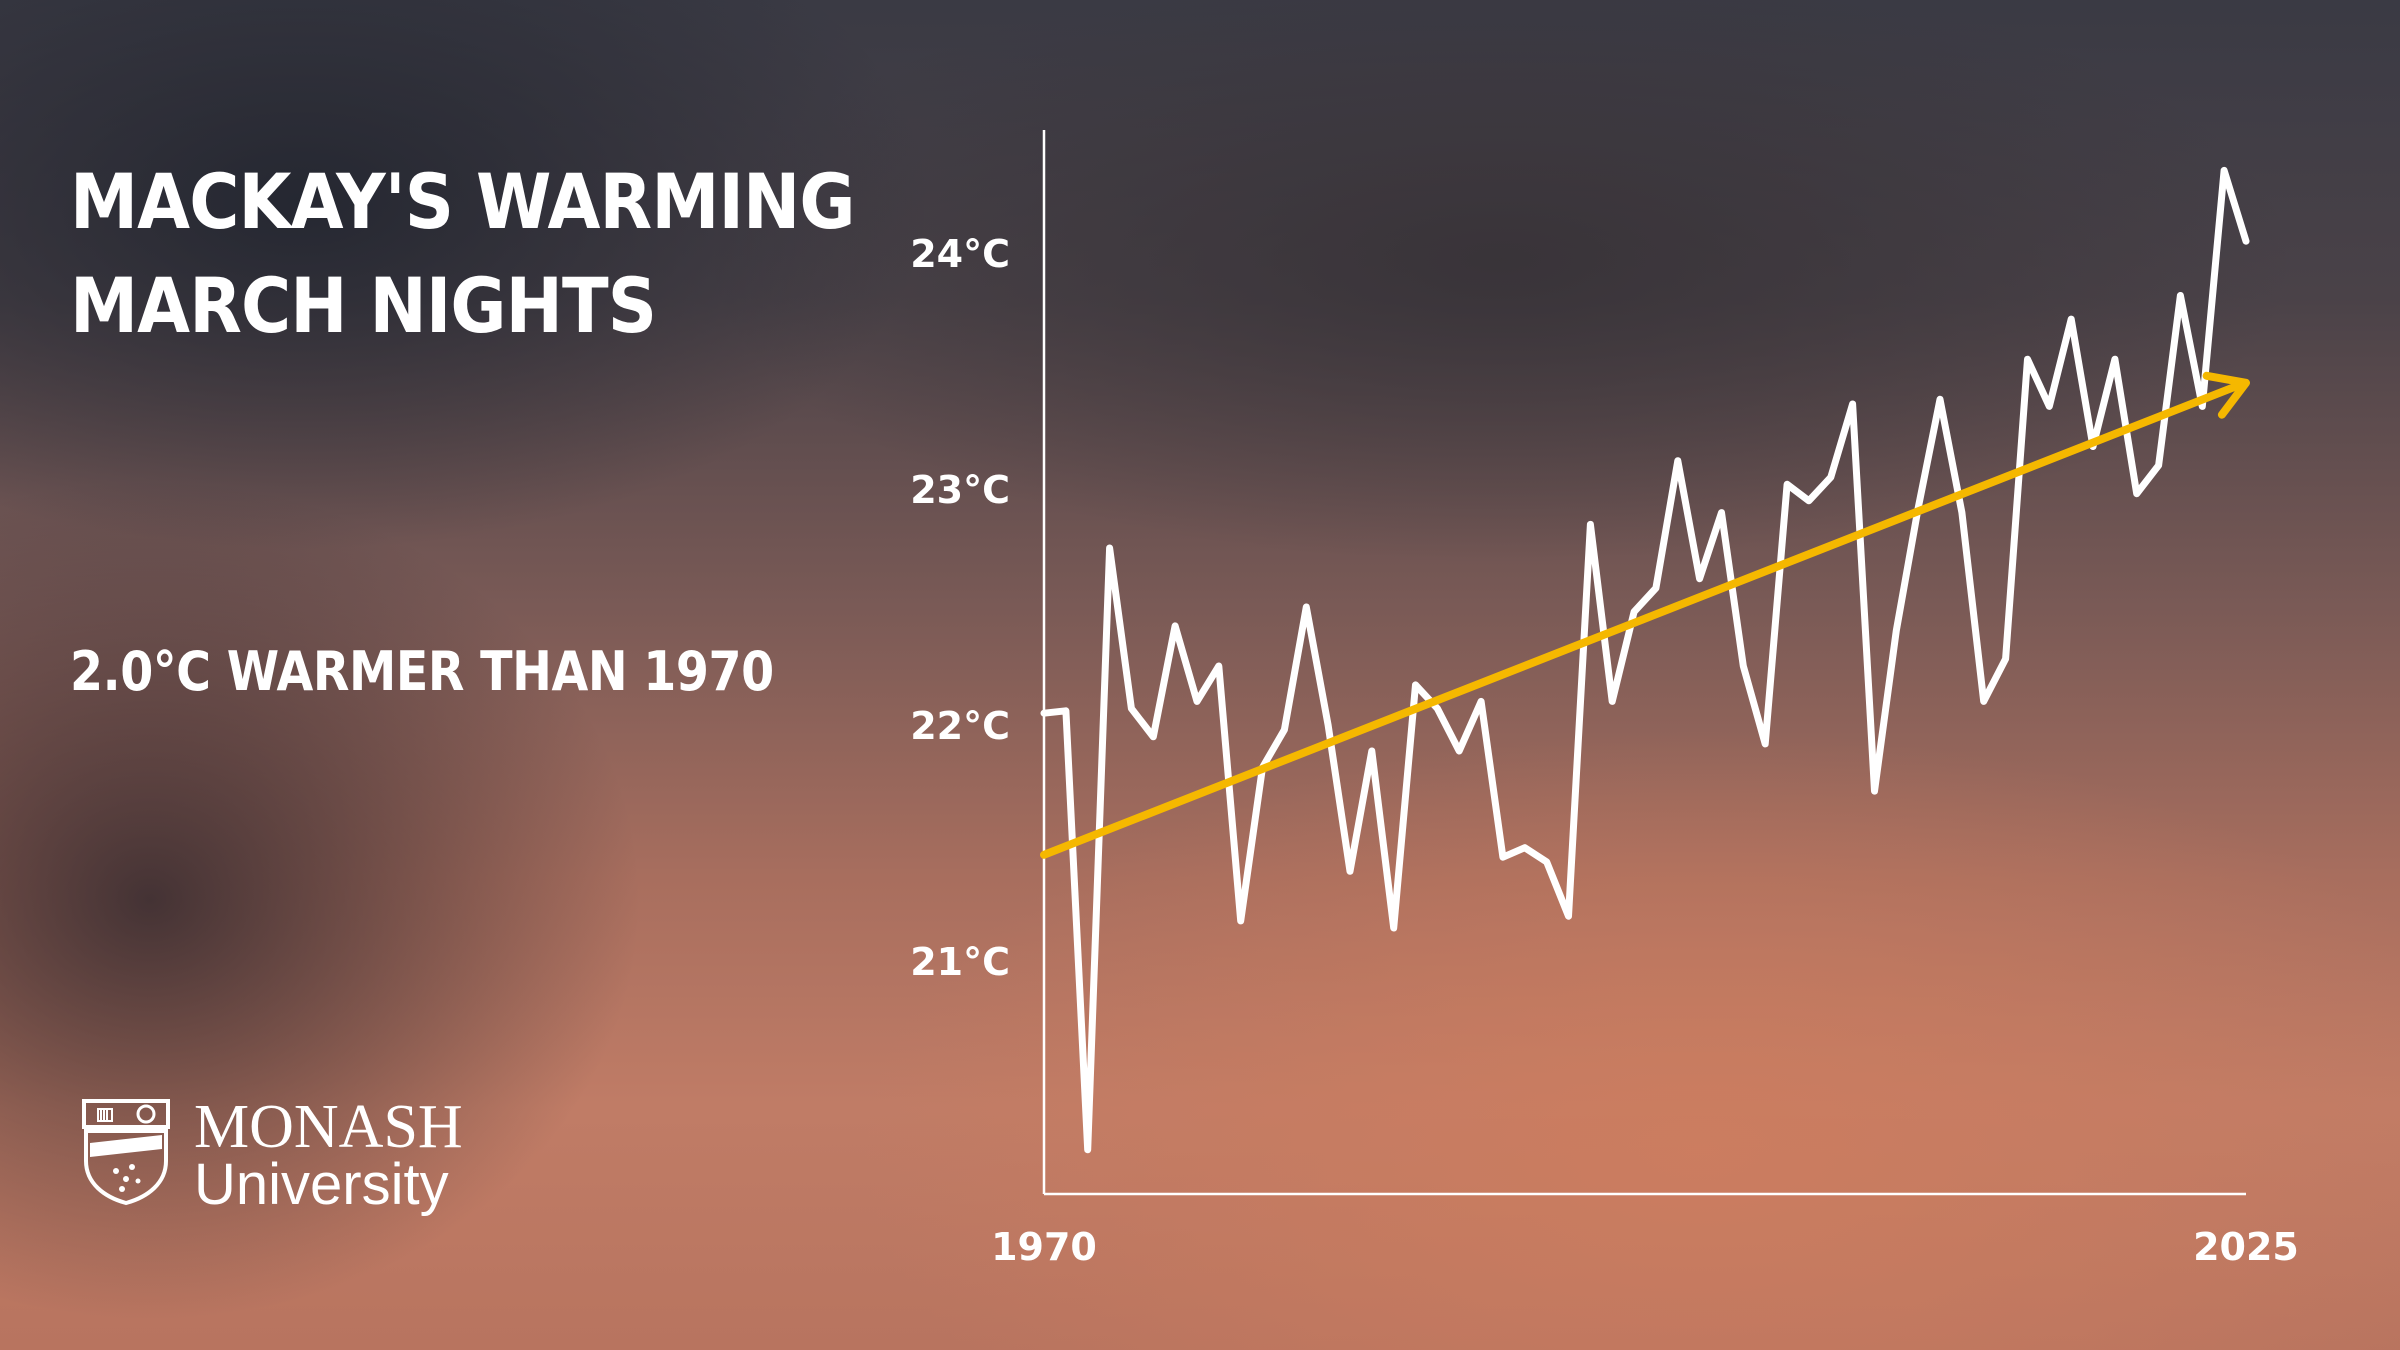 The width and height of the screenshot is (2400, 1350). What do you see at coordinates (2226, 395) in the screenshot?
I see `trend-arrow-head` at bounding box center [2226, 395].